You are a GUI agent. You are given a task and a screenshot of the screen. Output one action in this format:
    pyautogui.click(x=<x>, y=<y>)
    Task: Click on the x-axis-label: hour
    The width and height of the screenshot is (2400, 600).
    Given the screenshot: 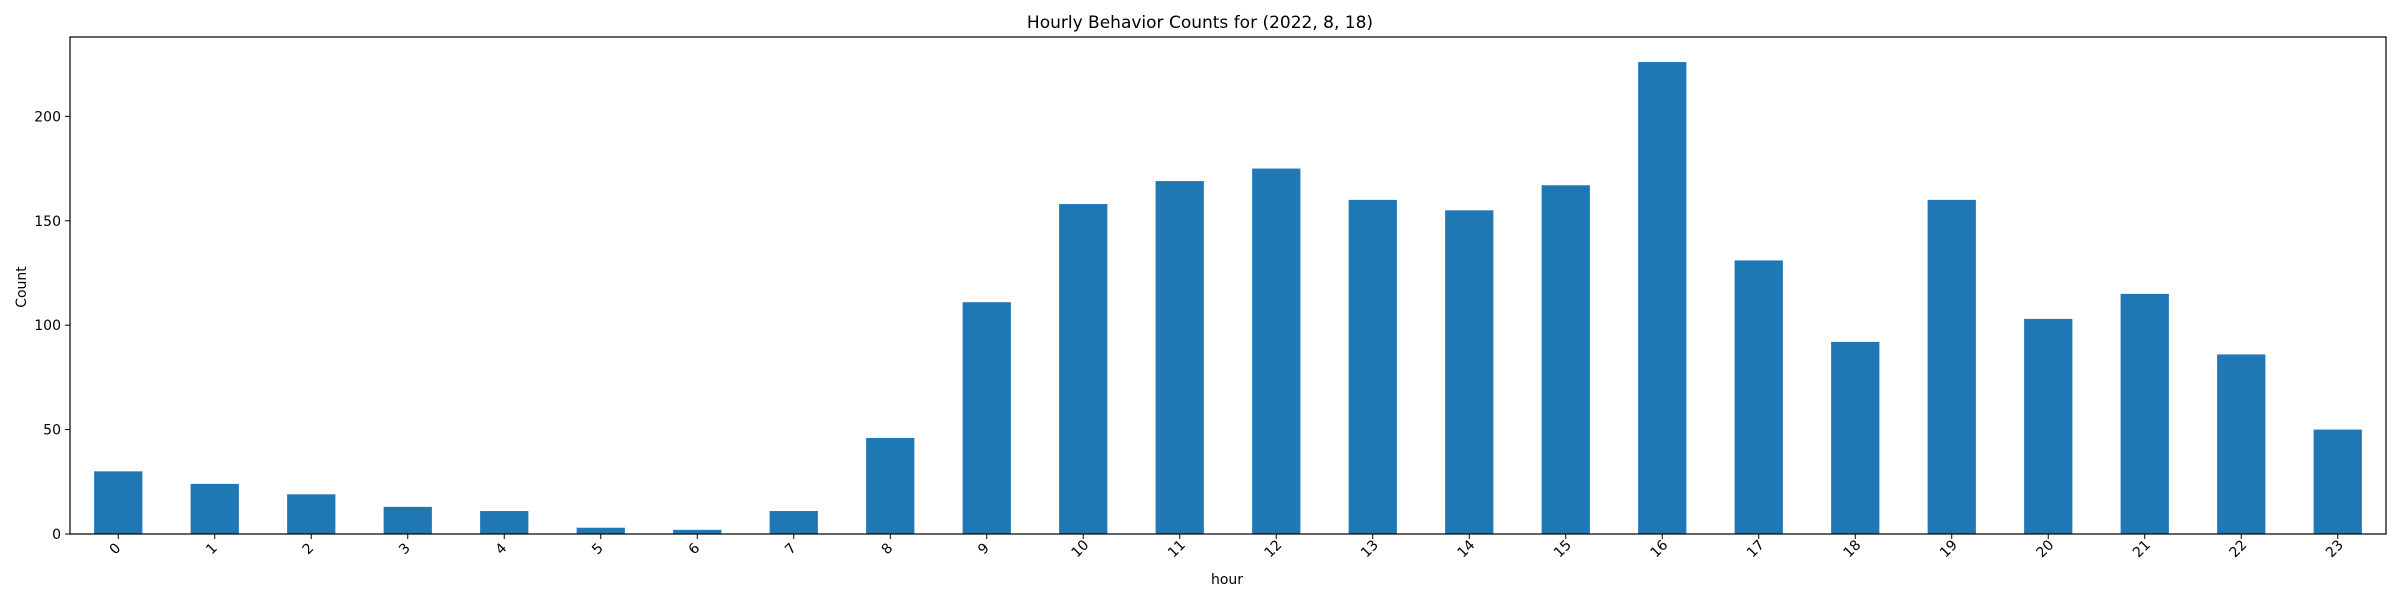 What is the action you would take?
    pyautogui.click(x=1227, y=580)
    